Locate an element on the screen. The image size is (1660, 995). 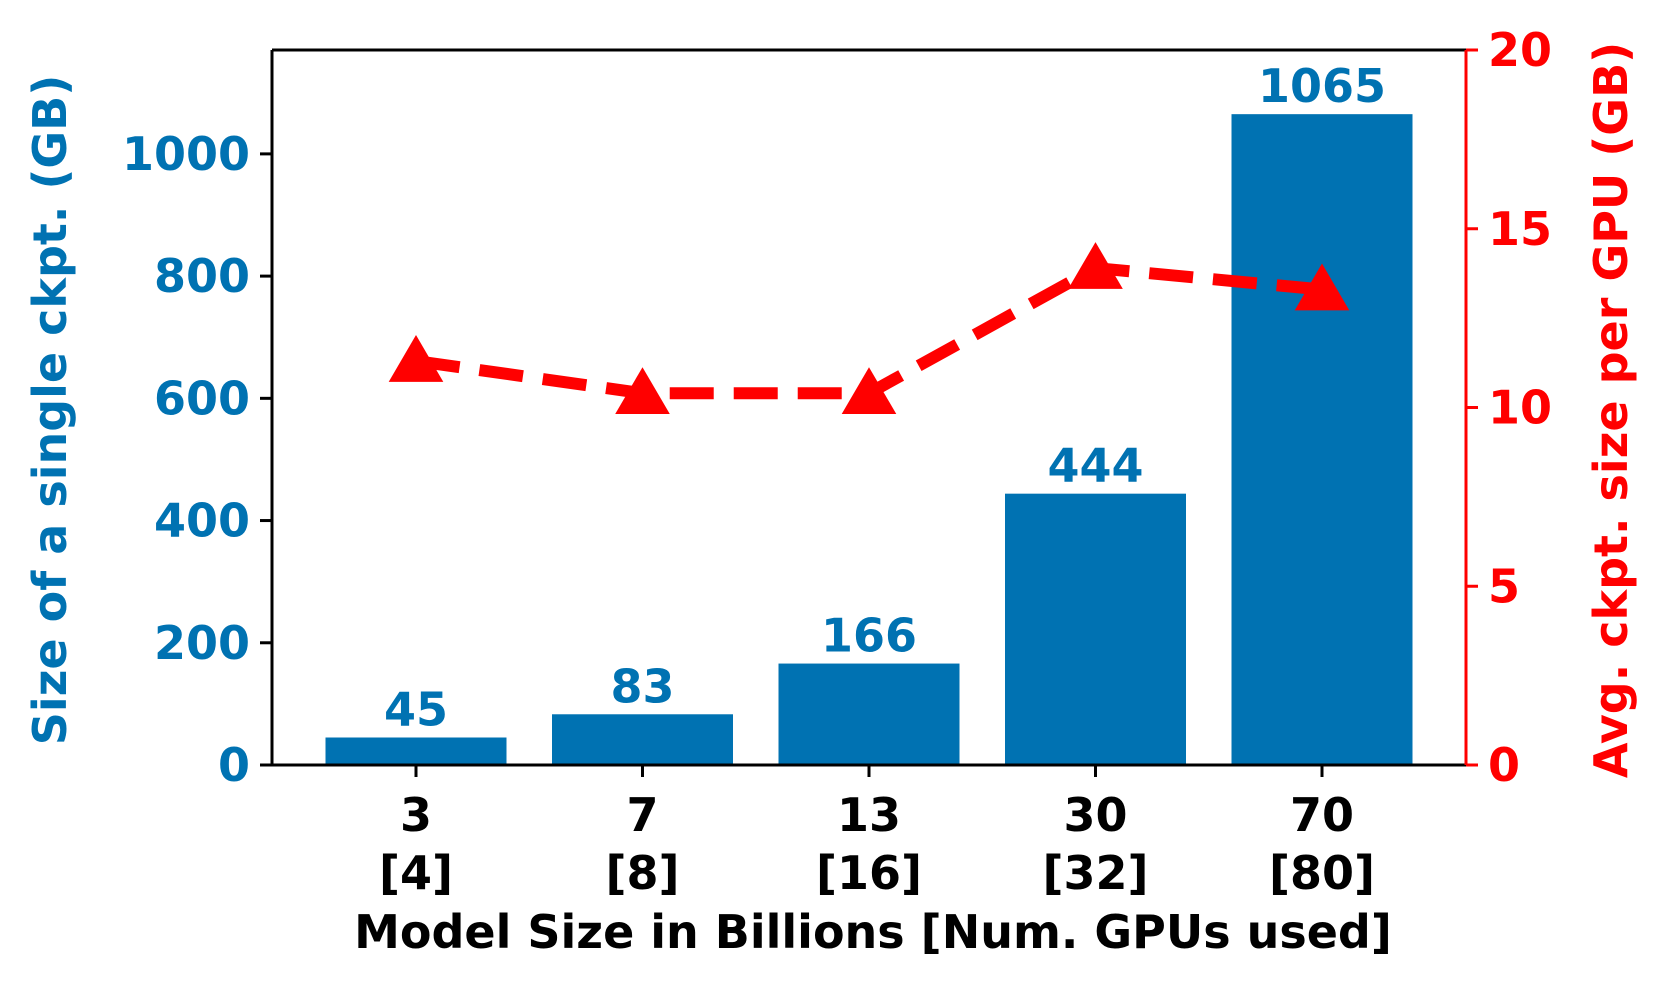
x-tick-label-7: 7 is located at coordinates (642, 815).